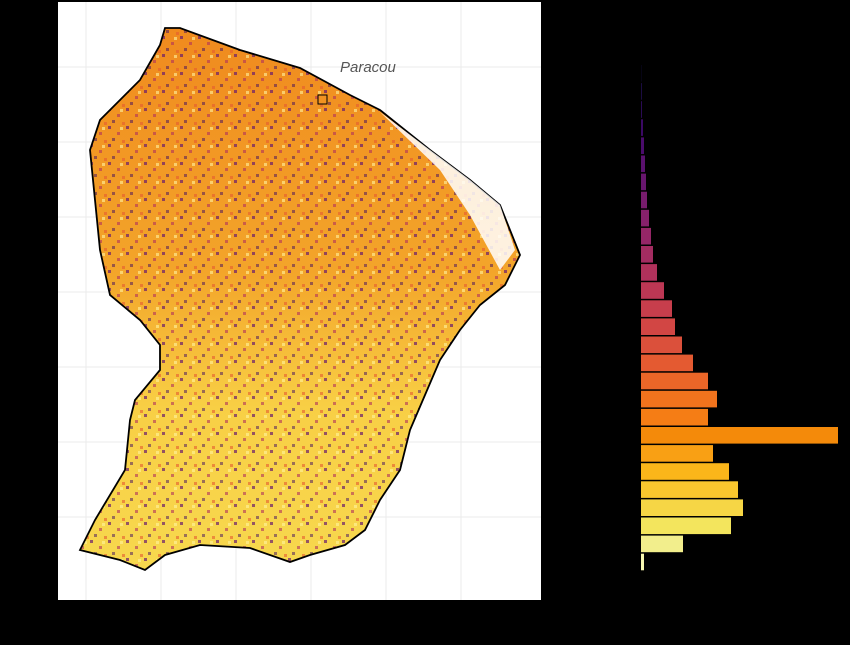 This screenshot has width=850, height=645. Describe the element at coordinates (322, 99) in the screenshot. I see `site-marker` at that location.